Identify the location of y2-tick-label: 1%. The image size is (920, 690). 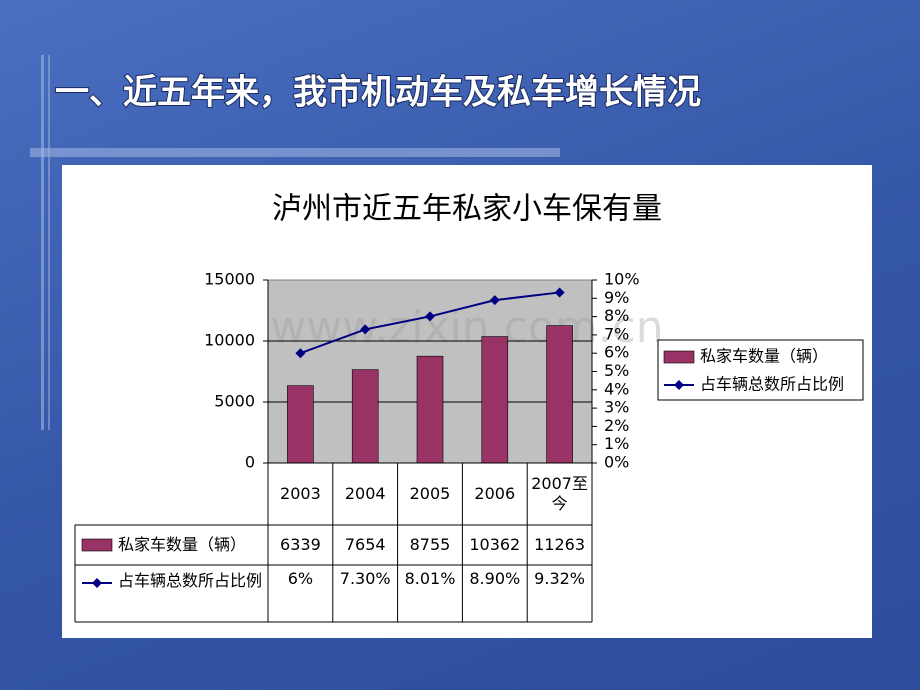
(616, 443).